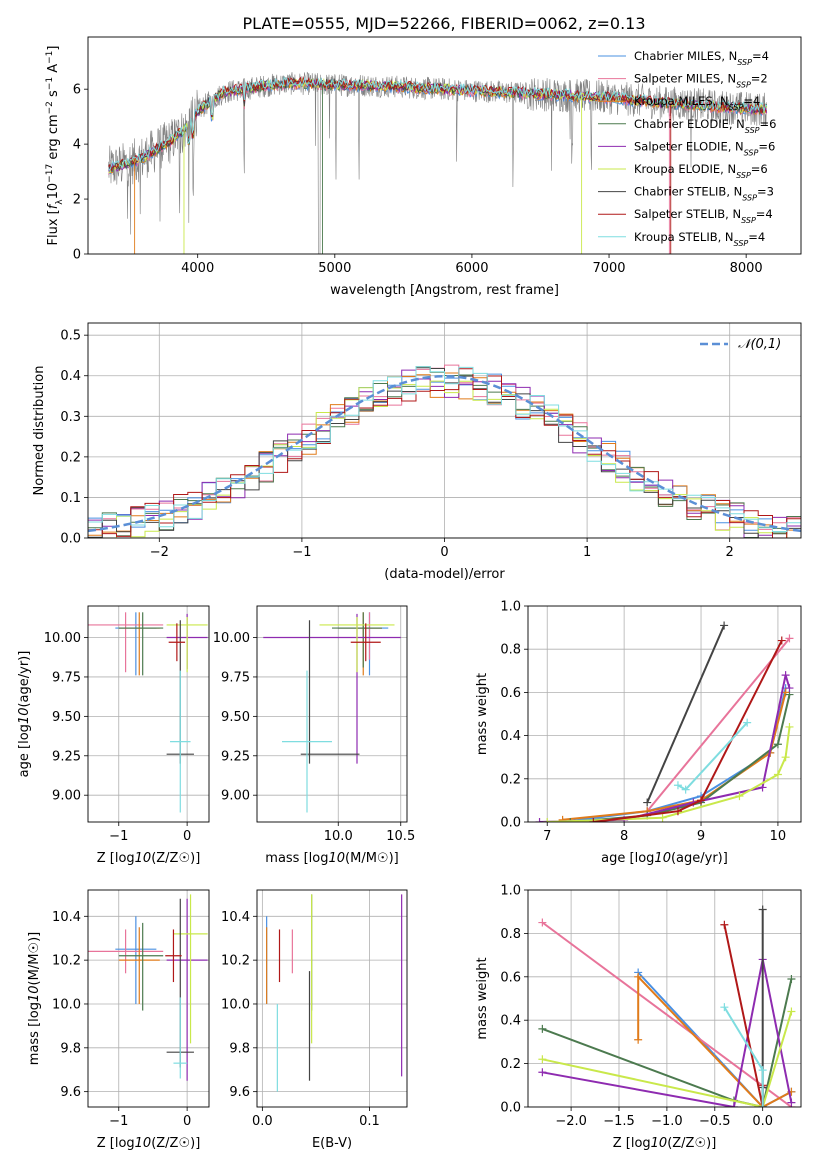  I want to click on weight-line-kroupa-miles, so click(674, 756).